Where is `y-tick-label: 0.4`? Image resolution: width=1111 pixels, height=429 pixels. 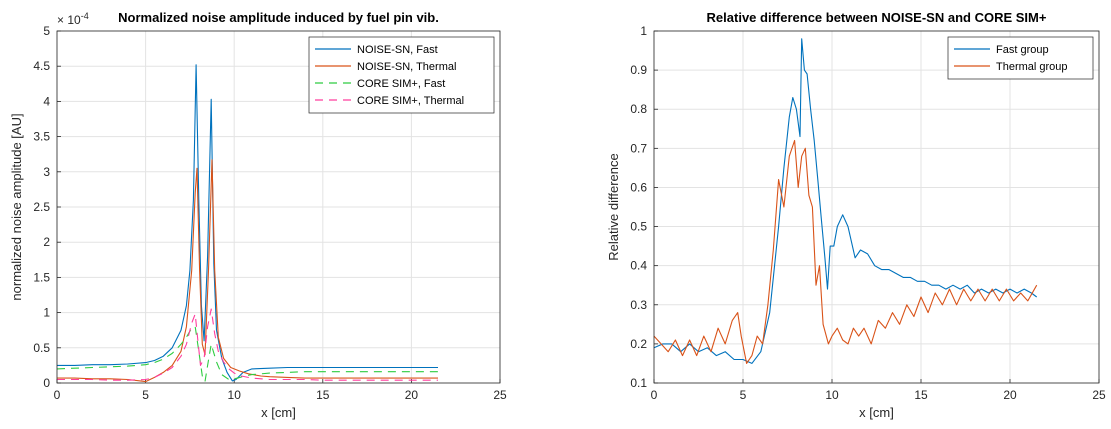 y-tick-label: 0.4 is located at coordinates (638, 266).